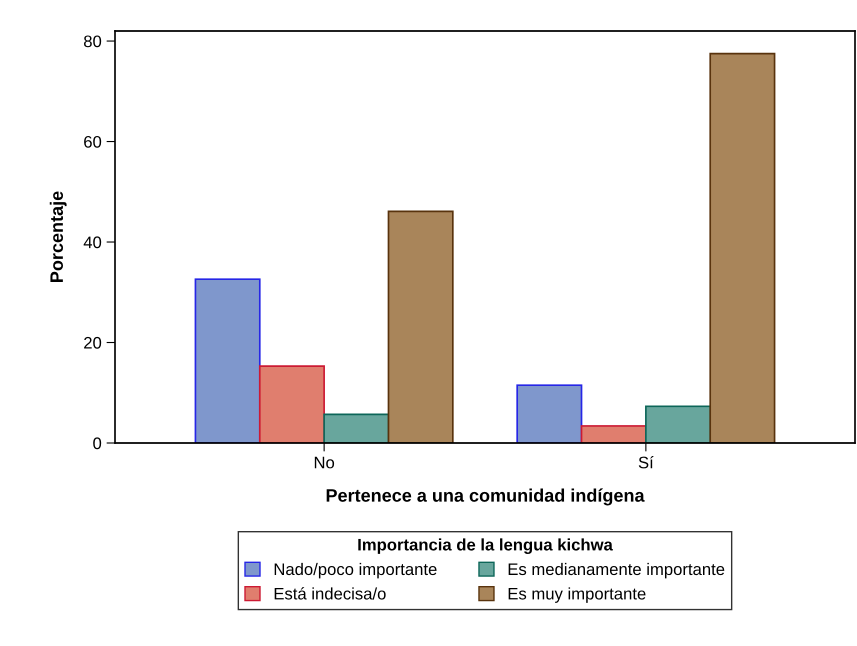 This screenshot has width=857, height=646. What do you see at coordinates (97, 443) in the screenshot?
I see `y-tick-label: 0` at bounding box center [97, 443].